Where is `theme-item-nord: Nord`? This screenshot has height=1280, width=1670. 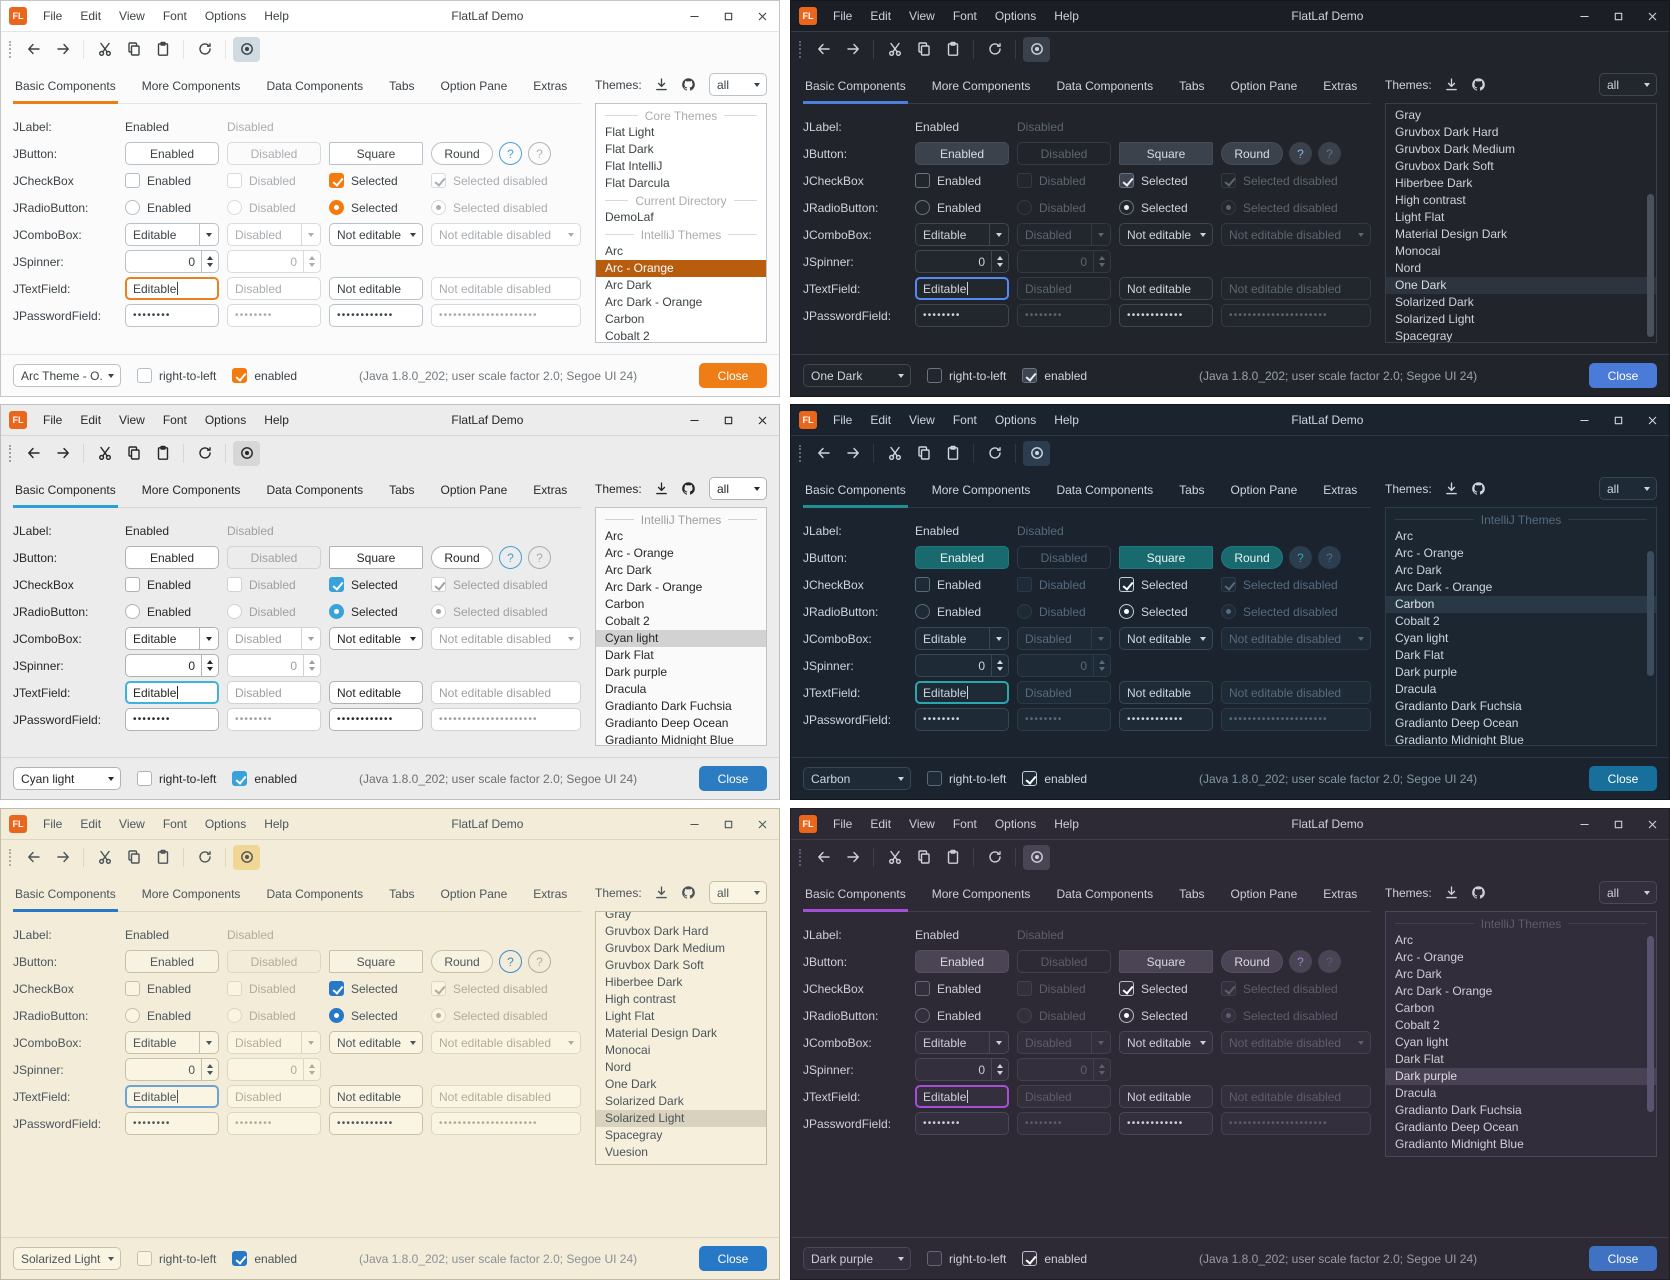
theme-item-nord: Nord is located at coordinates (1408, 268).